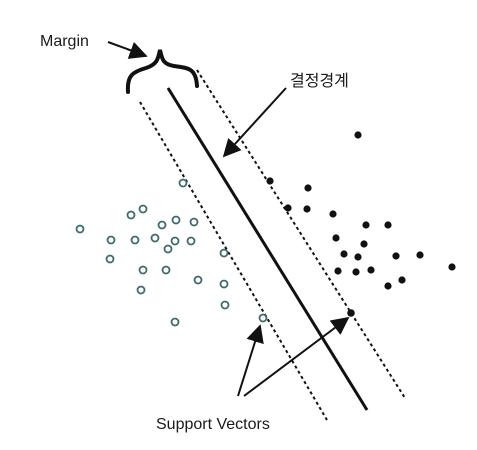  What do you see at coordinates (162, 71) in the screenshot?
I see `margin-bracket-icon` at bounding box center [162, 71].